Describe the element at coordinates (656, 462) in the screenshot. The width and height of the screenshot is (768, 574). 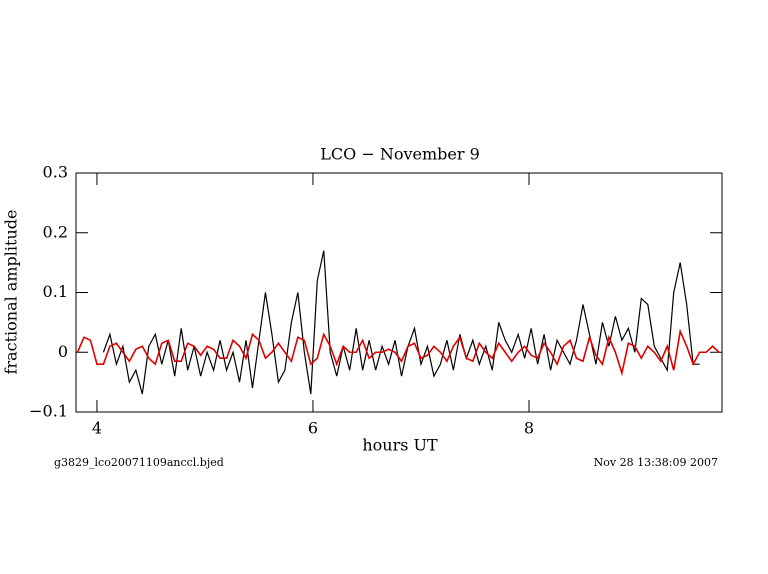
I see `footer-right: Nov 28 13:38:09 2007` at that location.